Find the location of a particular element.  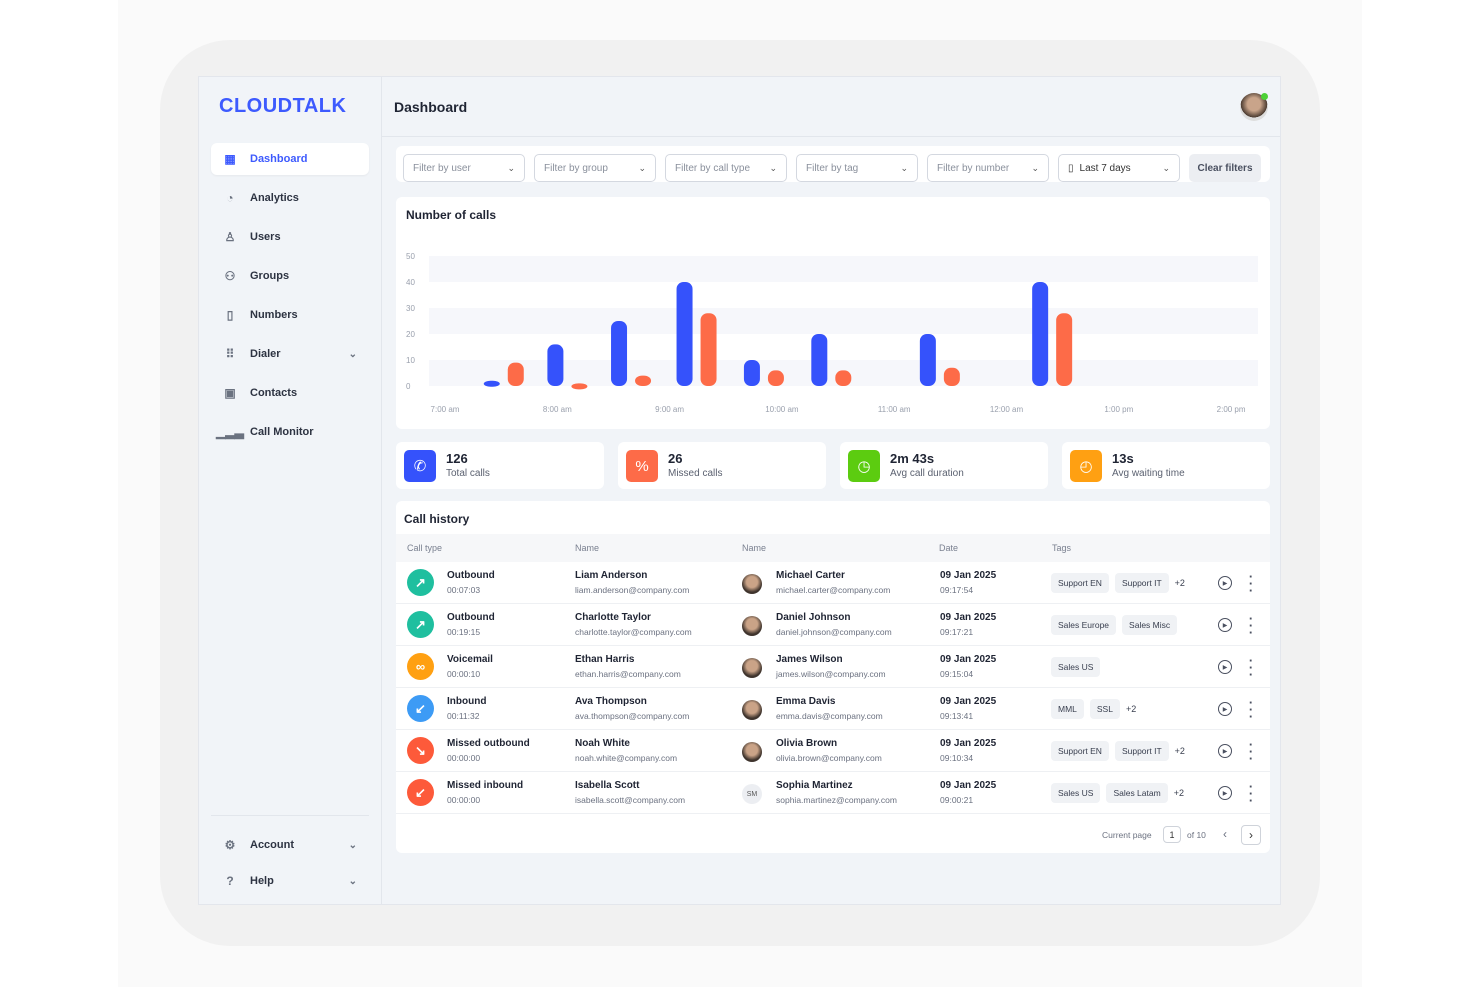

phone-file-icon: ▯ is located at coordinates (230, 315).